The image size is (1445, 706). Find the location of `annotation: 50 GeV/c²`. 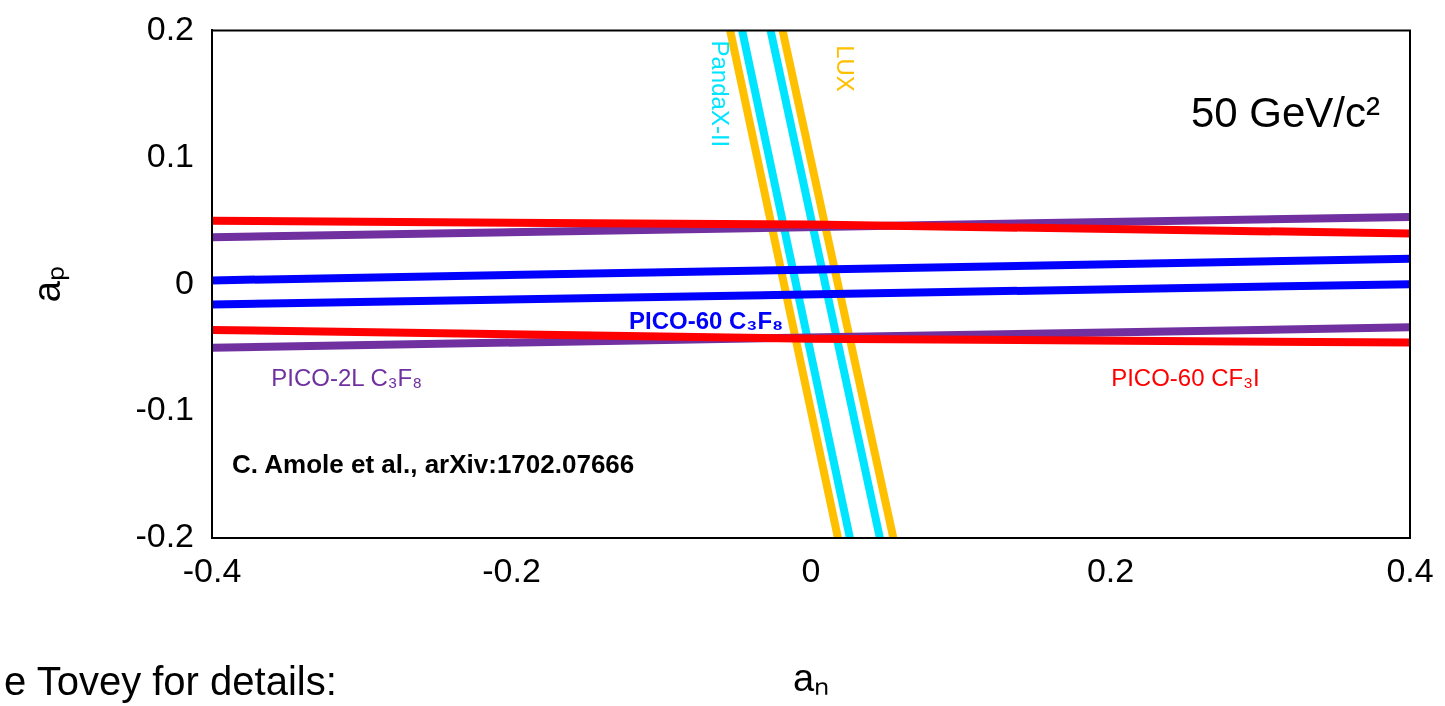

annotation: 50 GeV/c² is located at coordinates (1285, 112).